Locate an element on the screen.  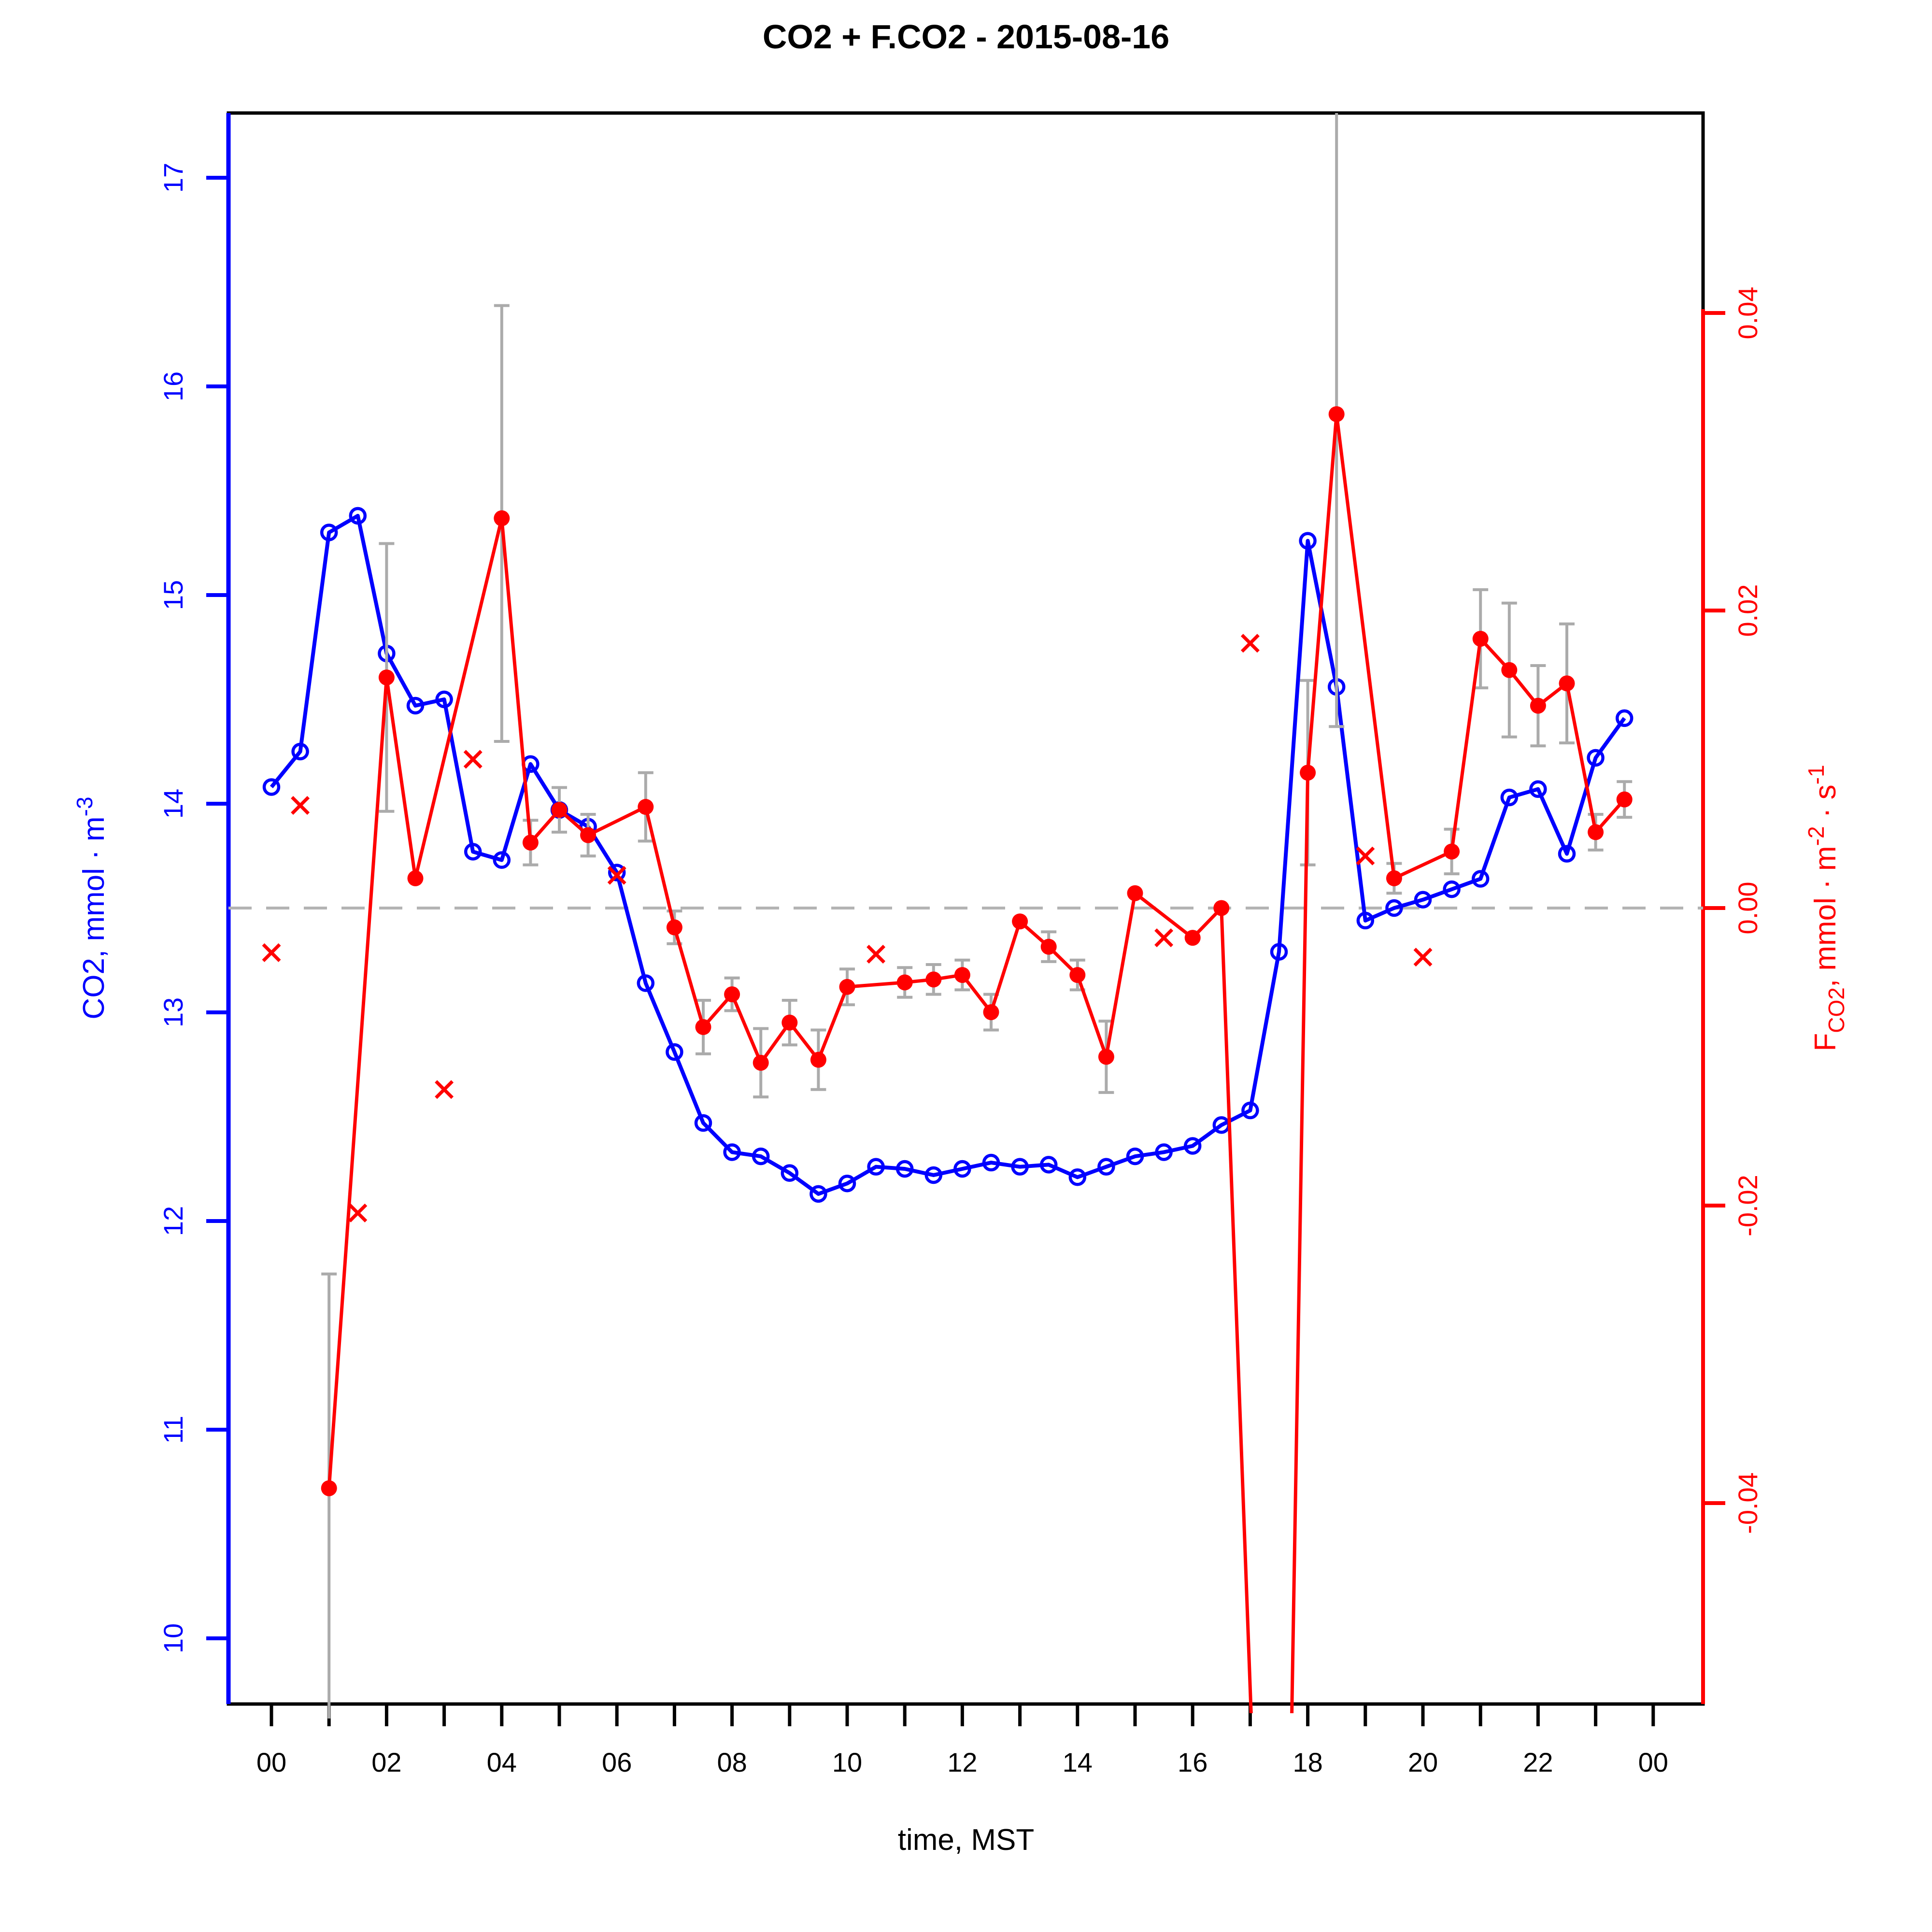
x-axis-tick-label: 20 is located at coordinates (1423, 1762).